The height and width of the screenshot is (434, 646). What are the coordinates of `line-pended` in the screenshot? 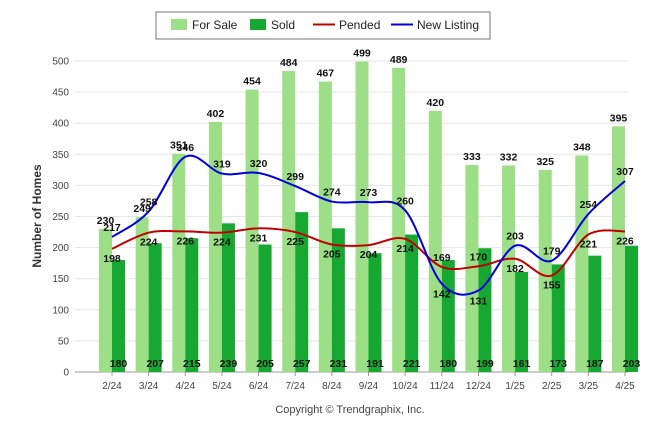 It's located at (368, 252).